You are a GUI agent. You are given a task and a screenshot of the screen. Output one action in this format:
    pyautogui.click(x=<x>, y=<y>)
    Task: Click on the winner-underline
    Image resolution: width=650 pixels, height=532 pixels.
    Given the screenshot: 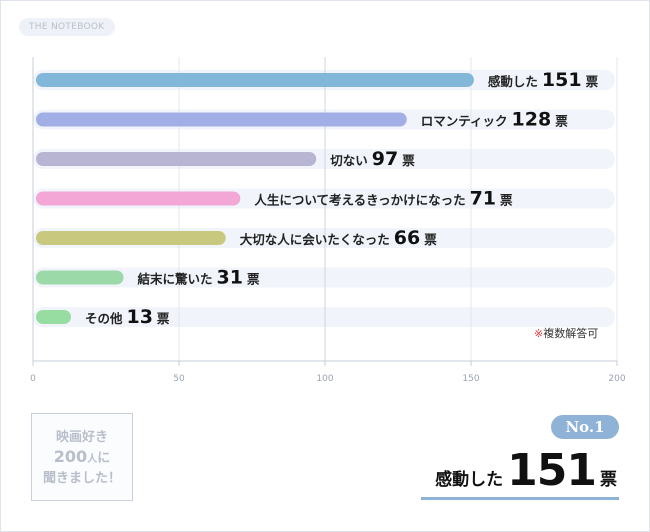 What is the action you would take?
    pyautogui.click(x=520, y=498)
    